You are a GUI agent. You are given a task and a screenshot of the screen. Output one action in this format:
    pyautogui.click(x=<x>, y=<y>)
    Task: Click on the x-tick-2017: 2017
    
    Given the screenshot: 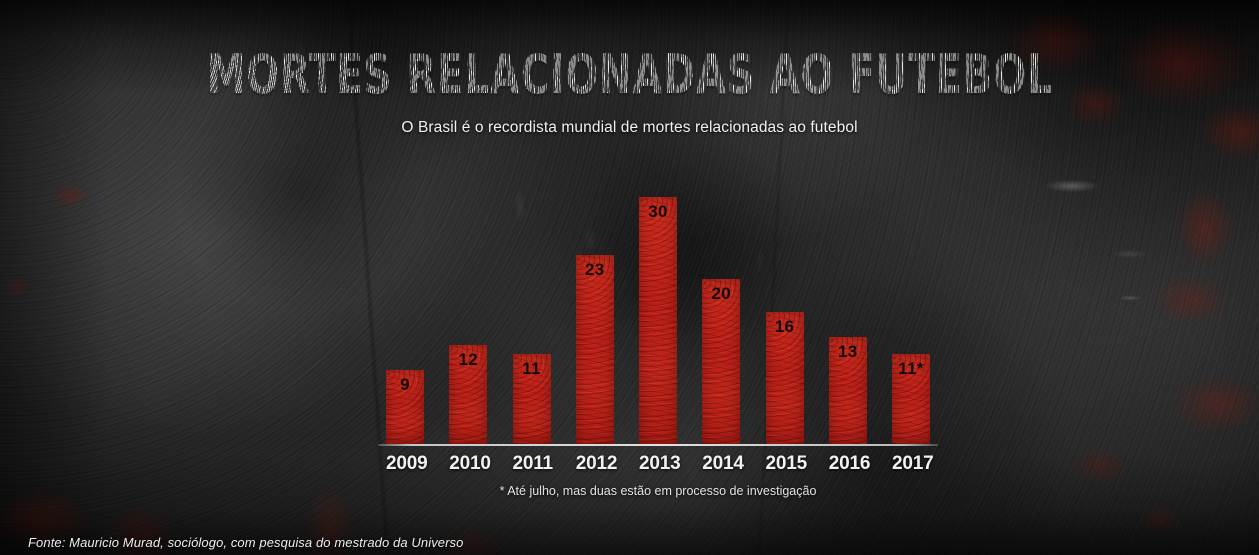 What is the action you would take?
    pyautogui.click(x=913, y=463)
    